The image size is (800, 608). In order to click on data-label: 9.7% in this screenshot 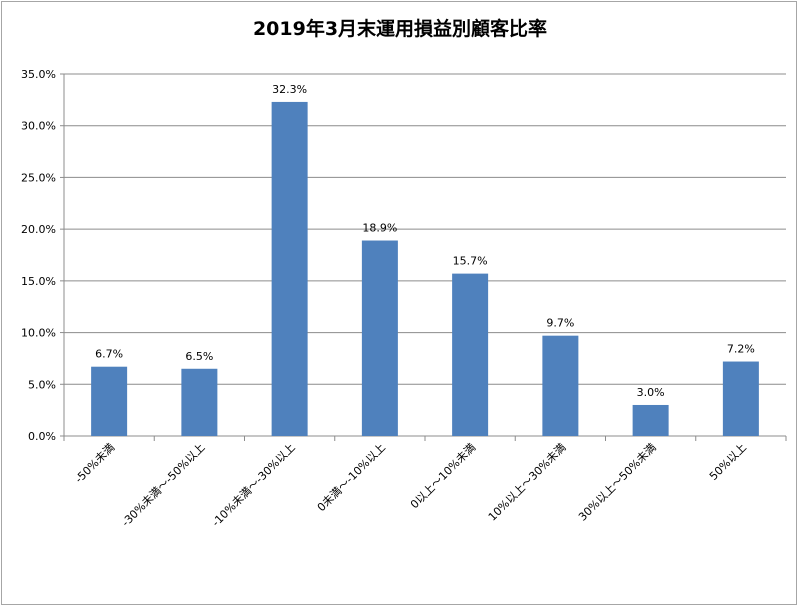, I will do `click(560, 323)`.